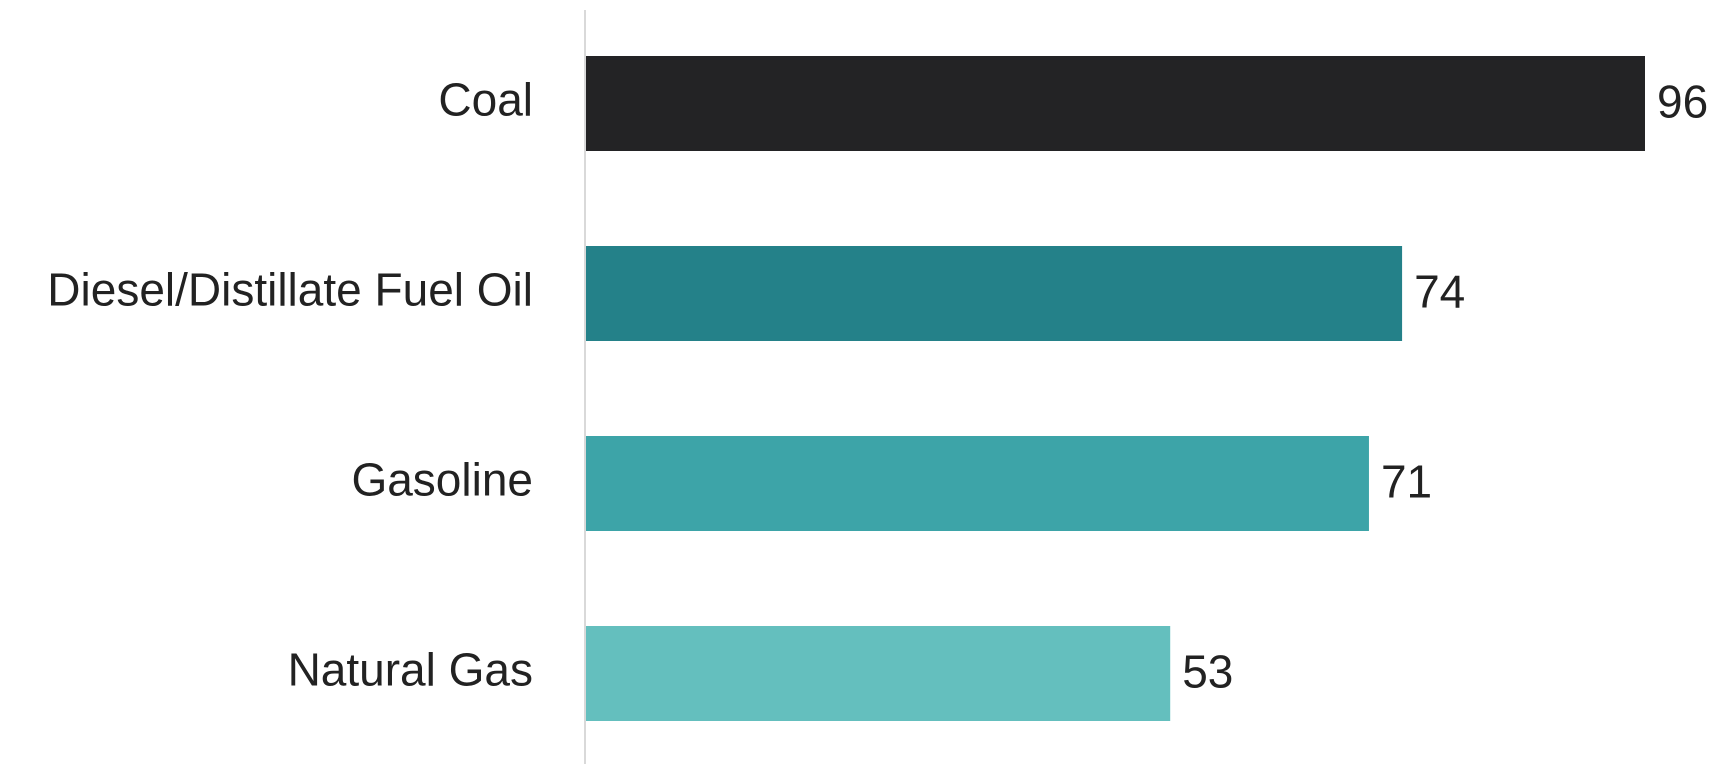  I want to click on value-label-gasoline: 71, so click(1406, 482).